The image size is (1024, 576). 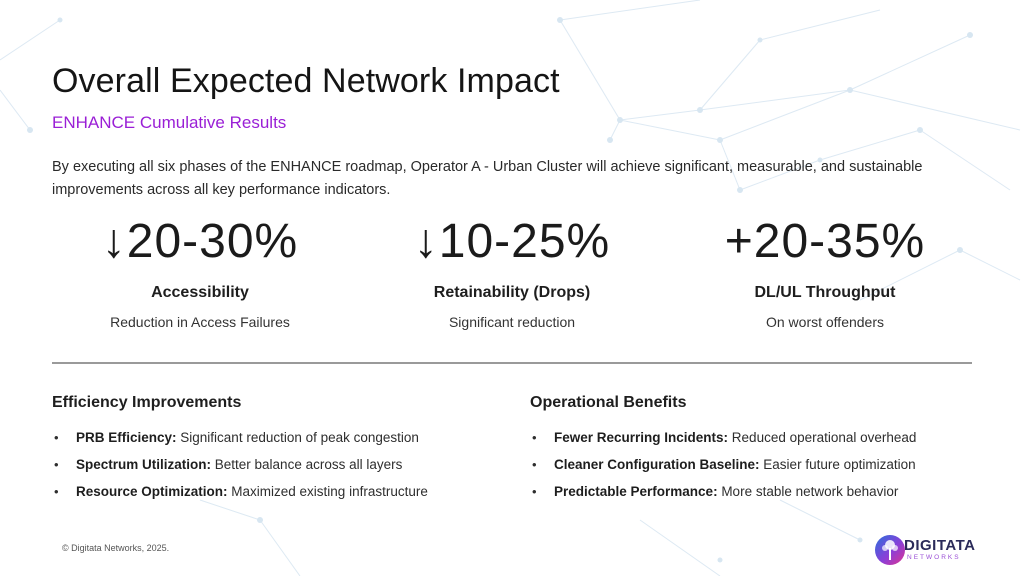 What do you see at coordinates (512, 322) in the screenshot?
I see `metric-description: Significant reduction` at bounding box center [512, 322].